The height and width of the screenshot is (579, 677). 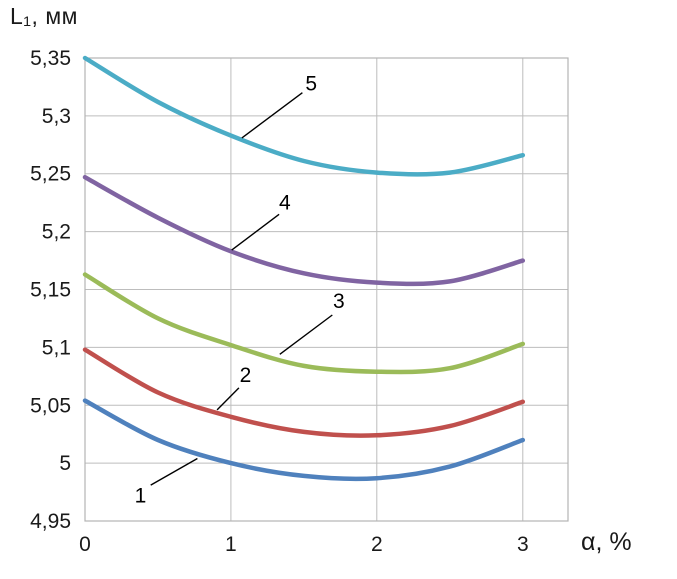 I want to click on y-tick-label: 5,15, so click(x=50, y=290).